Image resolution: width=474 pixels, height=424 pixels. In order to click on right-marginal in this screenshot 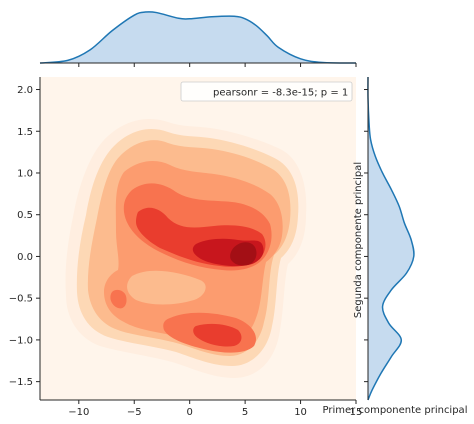, I will do `click(389, 238)`.